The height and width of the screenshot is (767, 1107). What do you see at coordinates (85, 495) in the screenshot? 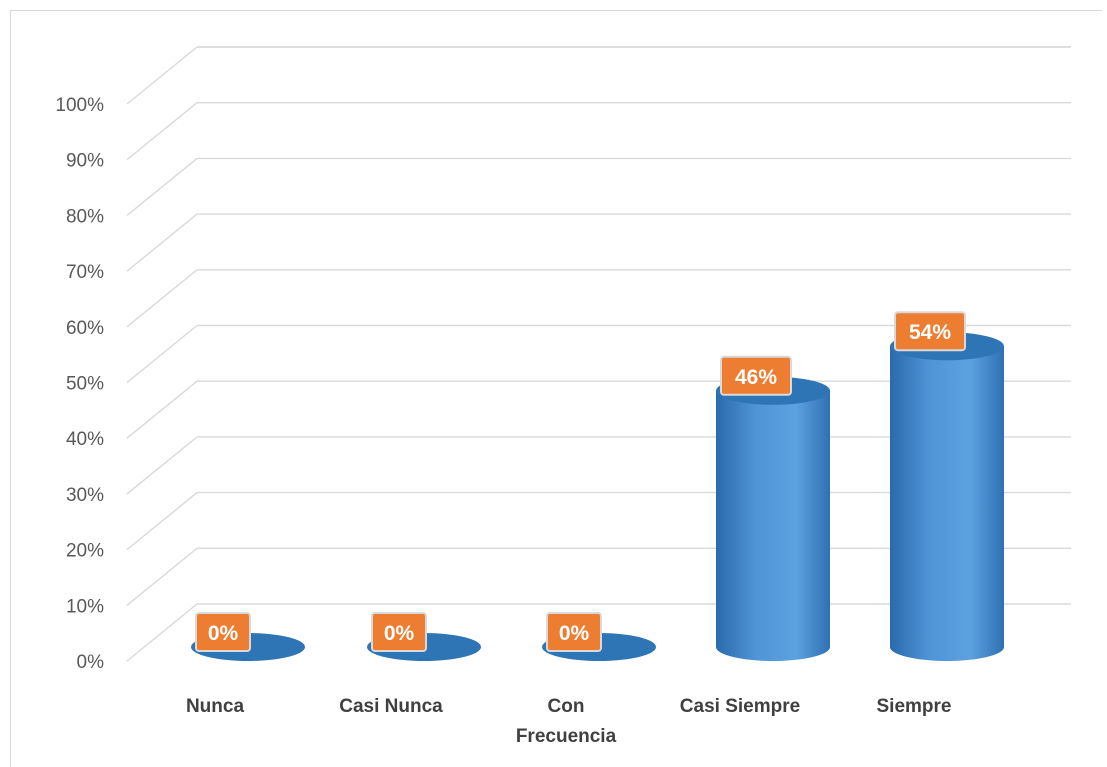
I see `y-tick-label: 30%` at bounding box center [85, 495].